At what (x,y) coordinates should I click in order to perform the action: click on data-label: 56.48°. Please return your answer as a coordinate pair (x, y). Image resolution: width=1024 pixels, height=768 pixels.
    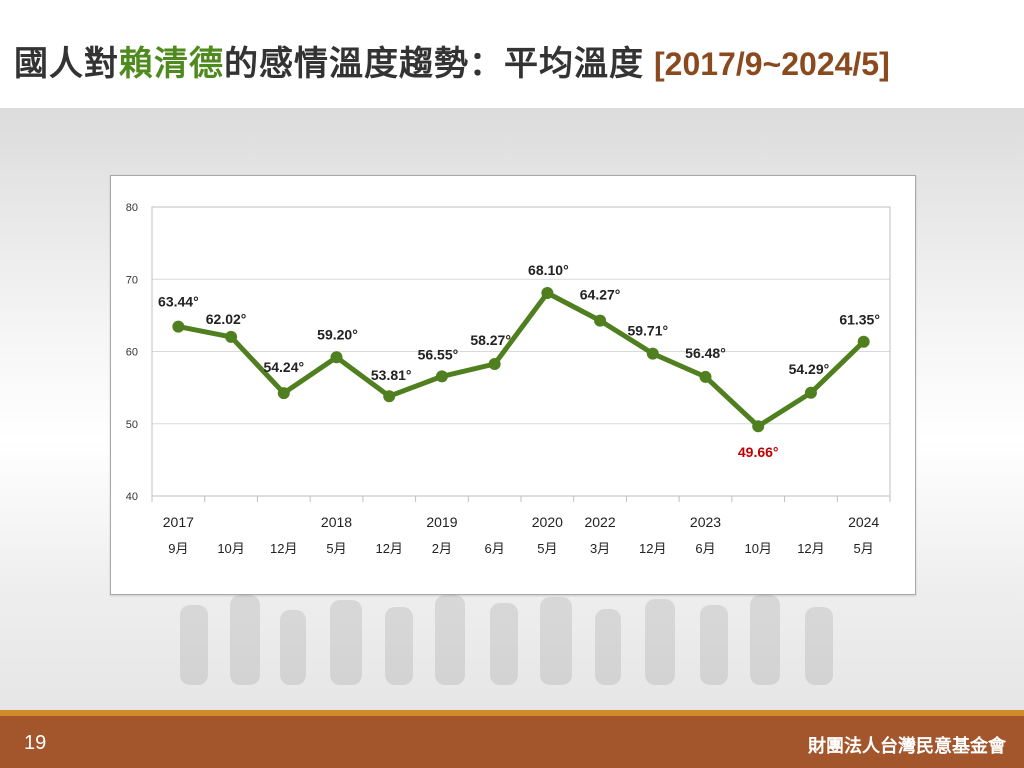
    Looking at the image, I should click on (705, 353).